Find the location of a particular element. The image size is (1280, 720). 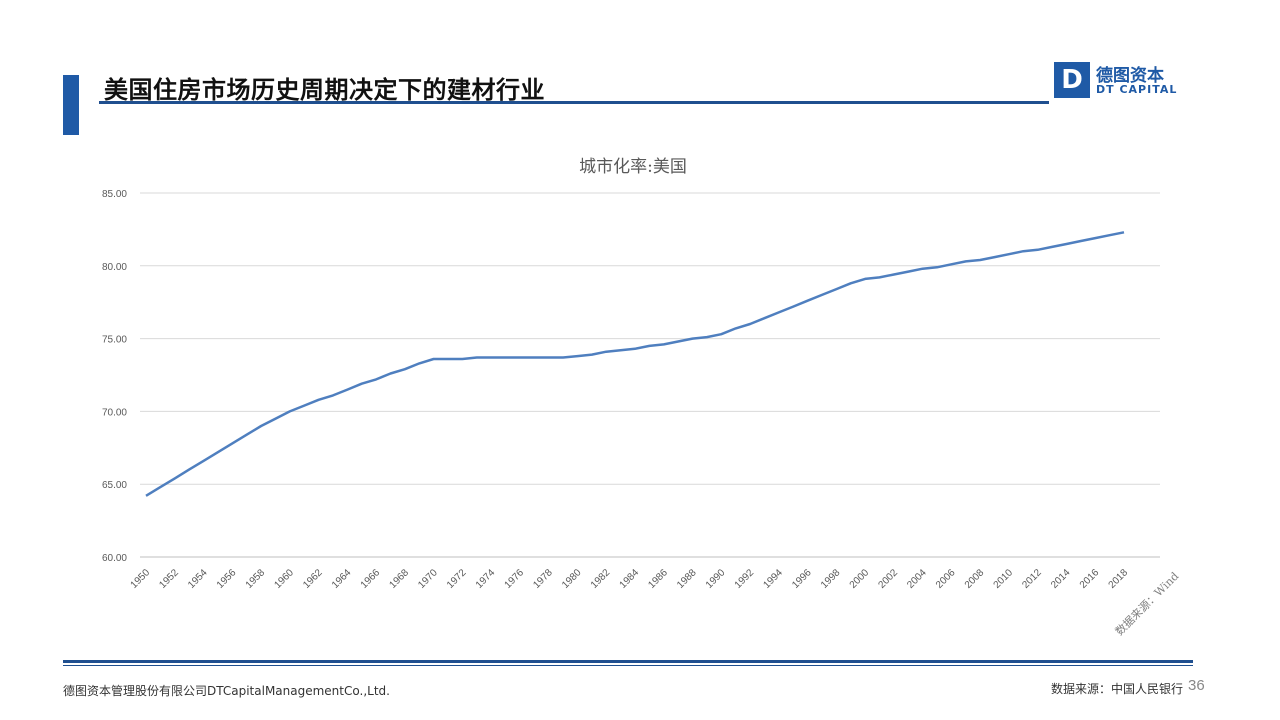

x-tick-label: 1984 is located at coordinates (630, 579).